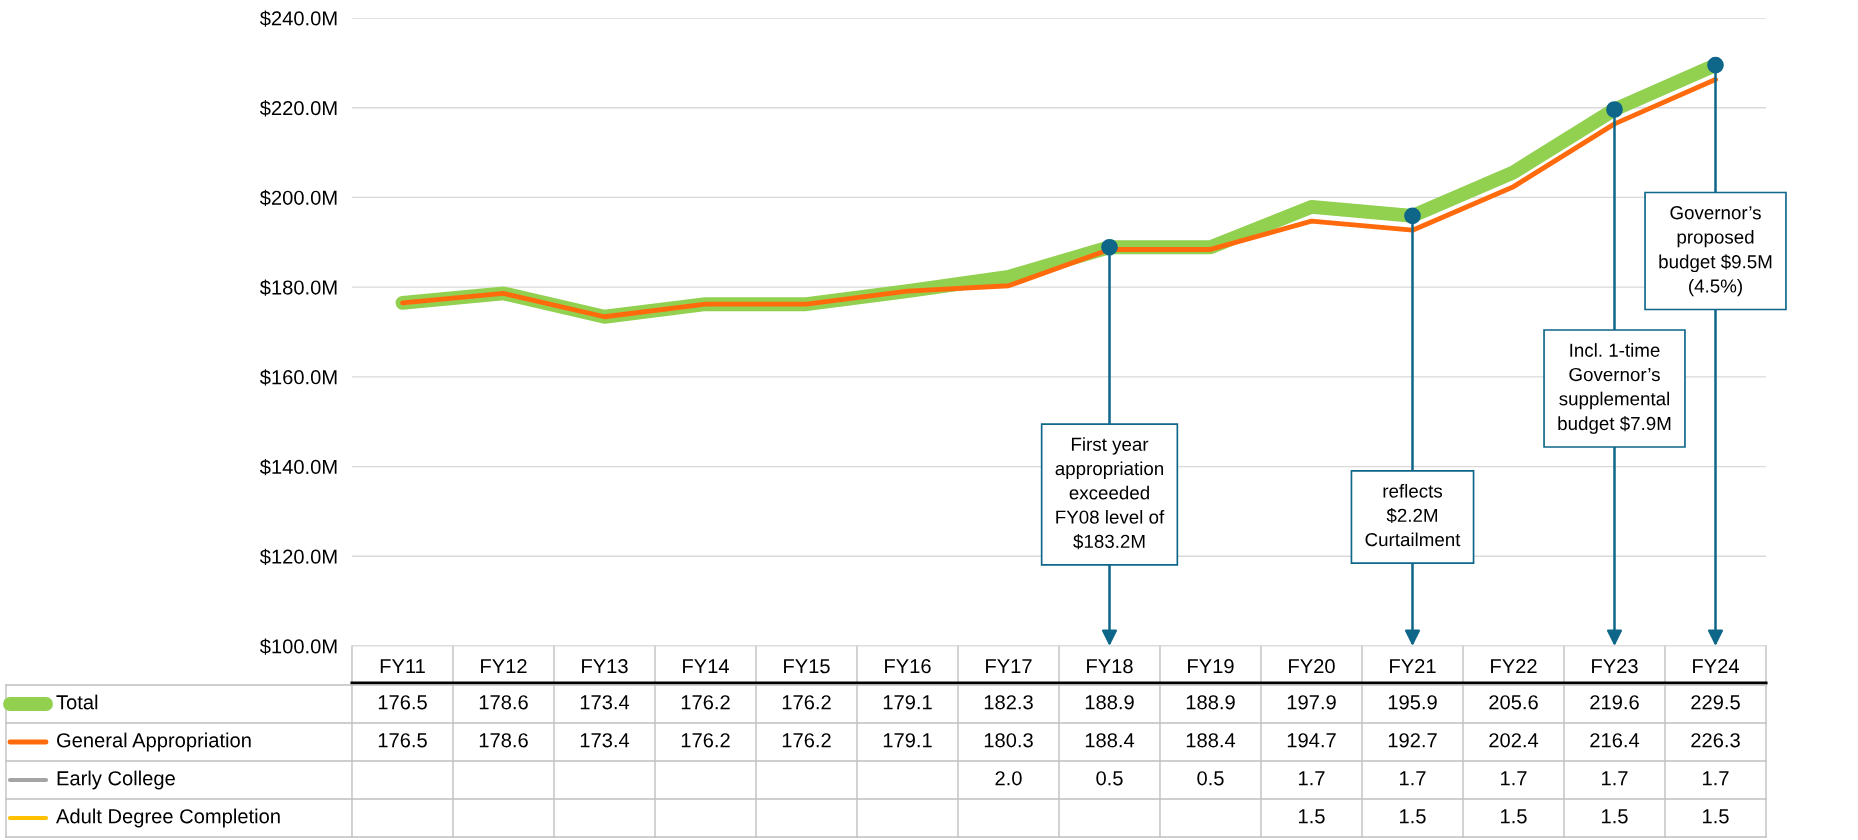  Describe the element at coordinates (298, 556) in the screenshot. I see `y-tick-label: $120.0M` at that location.